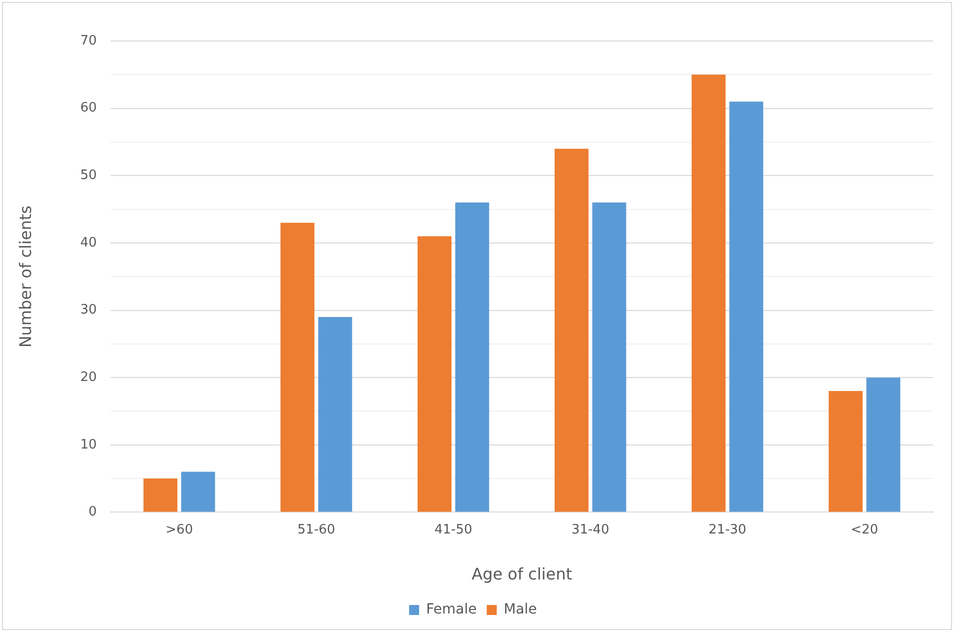 Image resolution: width=954 pixels, height=632 pixels. Describe the element at coordinates (88, 108) in the screenshot. I see `y-tick-label: 60` at that location.